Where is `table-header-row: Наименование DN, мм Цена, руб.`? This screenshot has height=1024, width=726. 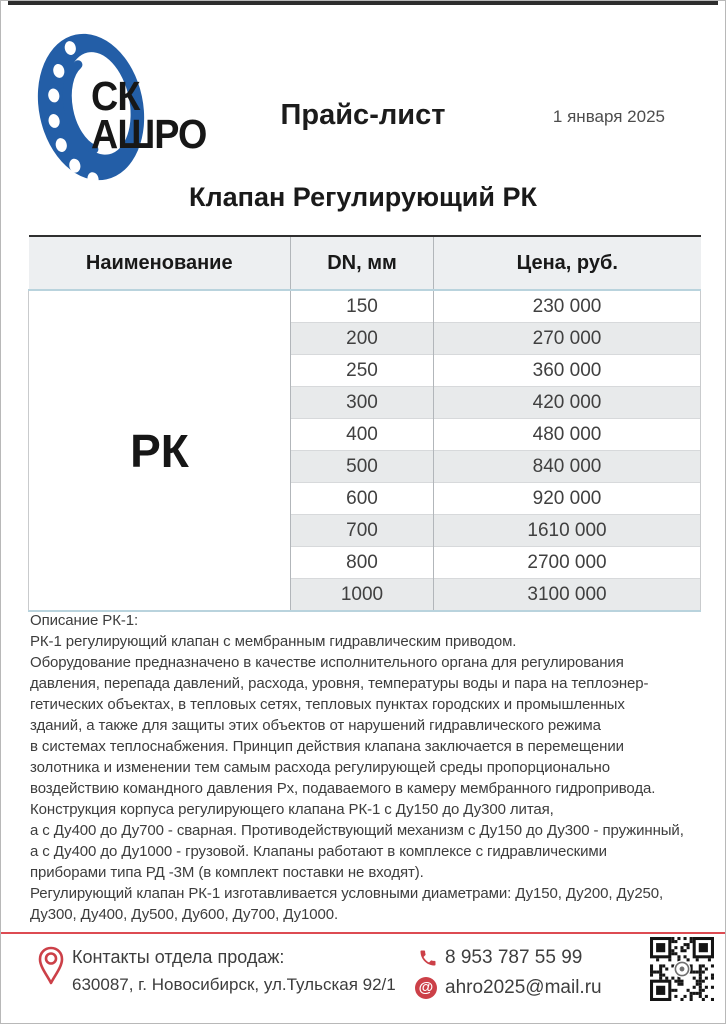
table-header-row: Наименование DN, мм Цена, руб. is located at coordinates (364, 263).